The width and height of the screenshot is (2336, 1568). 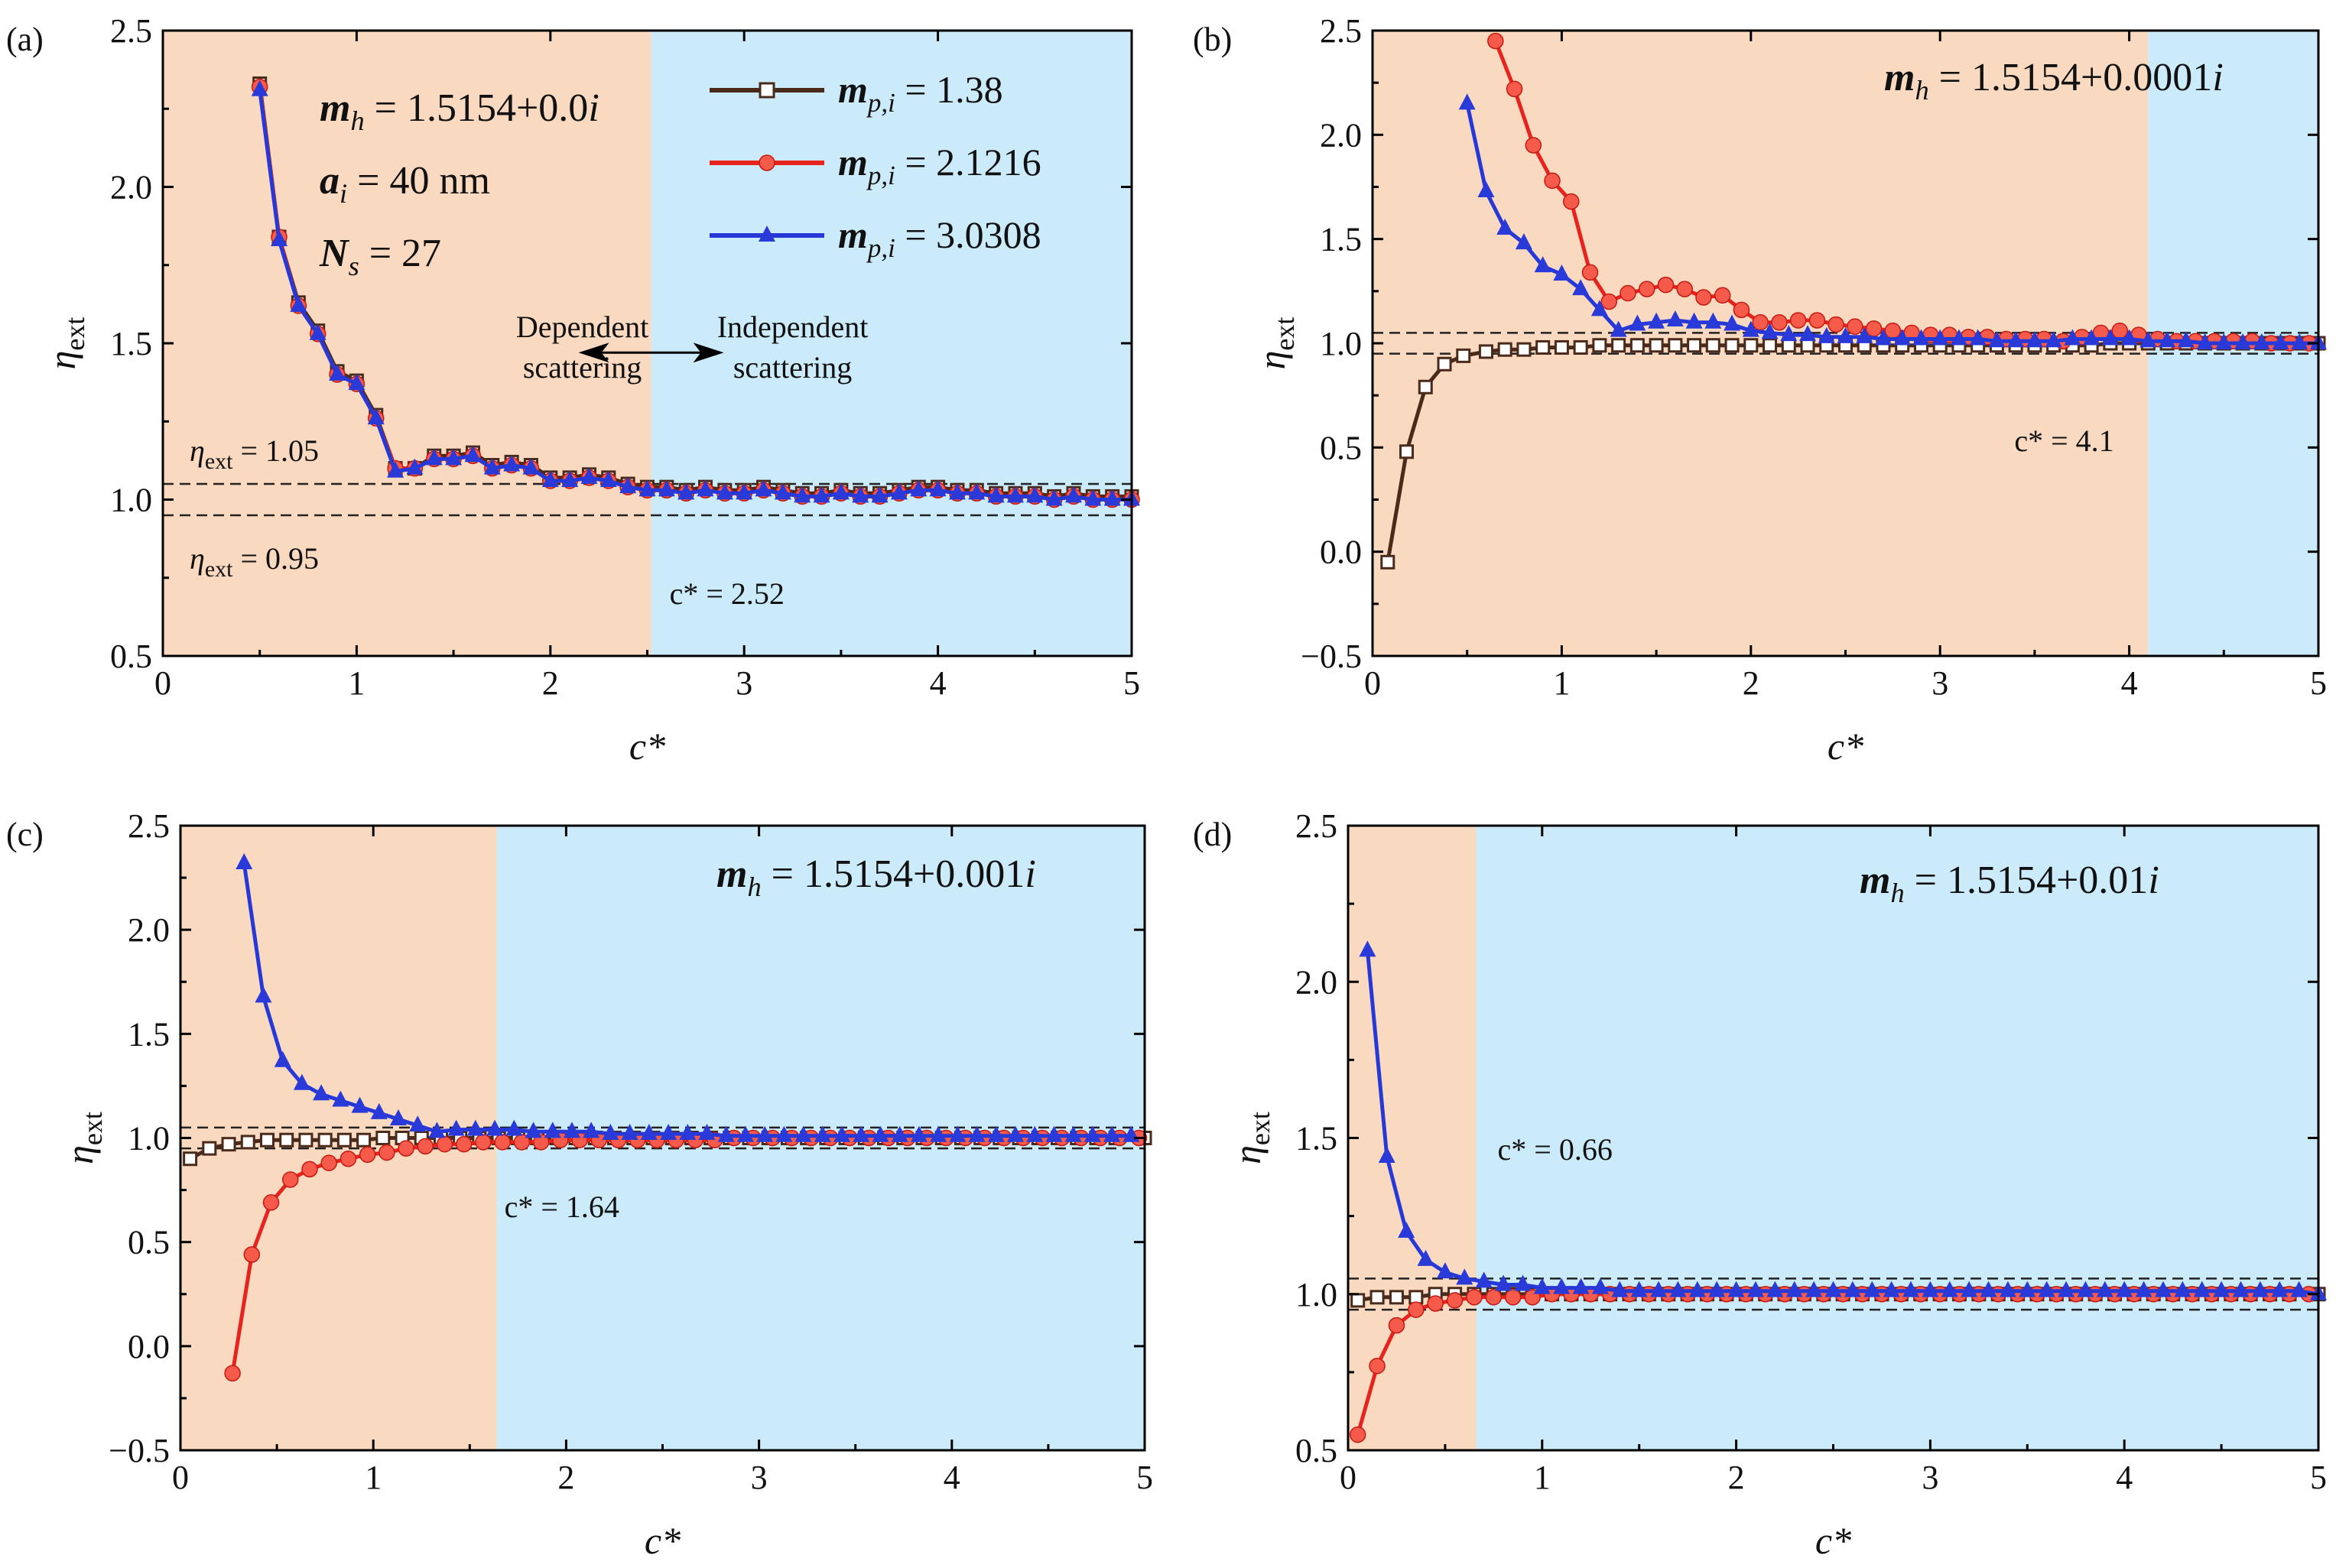 I want to click on x-axis-title: c*, so click(x=647, y=746).